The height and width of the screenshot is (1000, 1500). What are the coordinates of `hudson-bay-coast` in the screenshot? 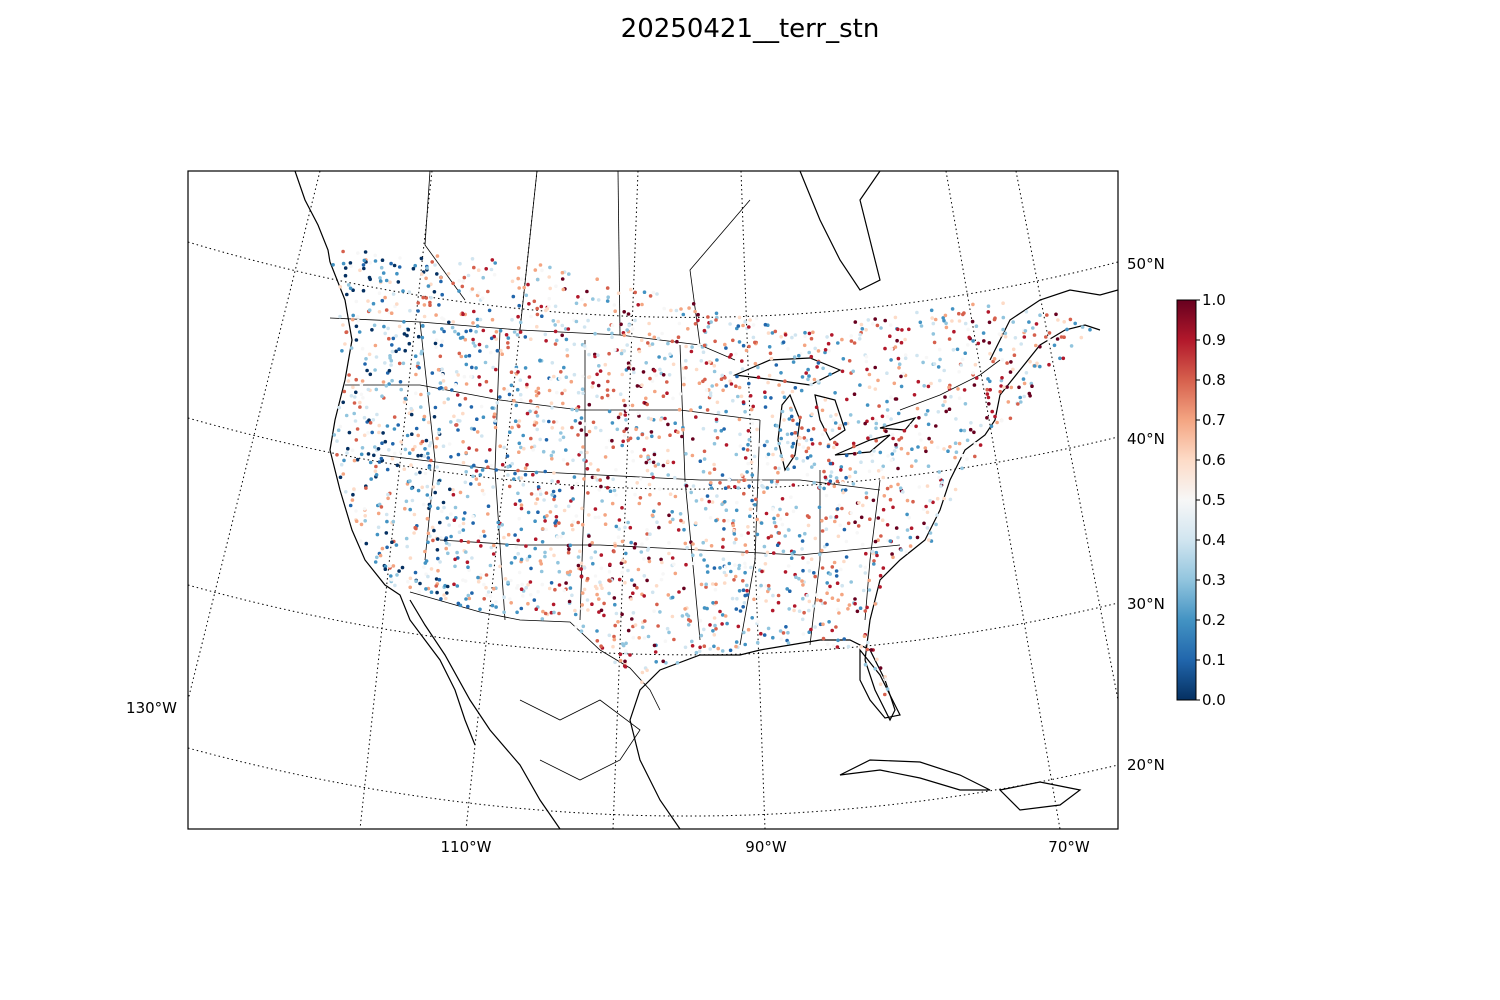 It's located at (840, 231).